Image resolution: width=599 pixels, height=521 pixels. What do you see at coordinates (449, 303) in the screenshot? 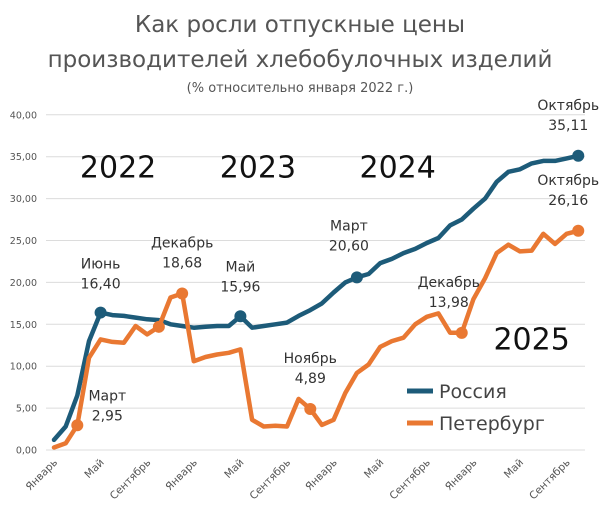
I see `annotation-value: 13,98` at bounding box center [449, 303].